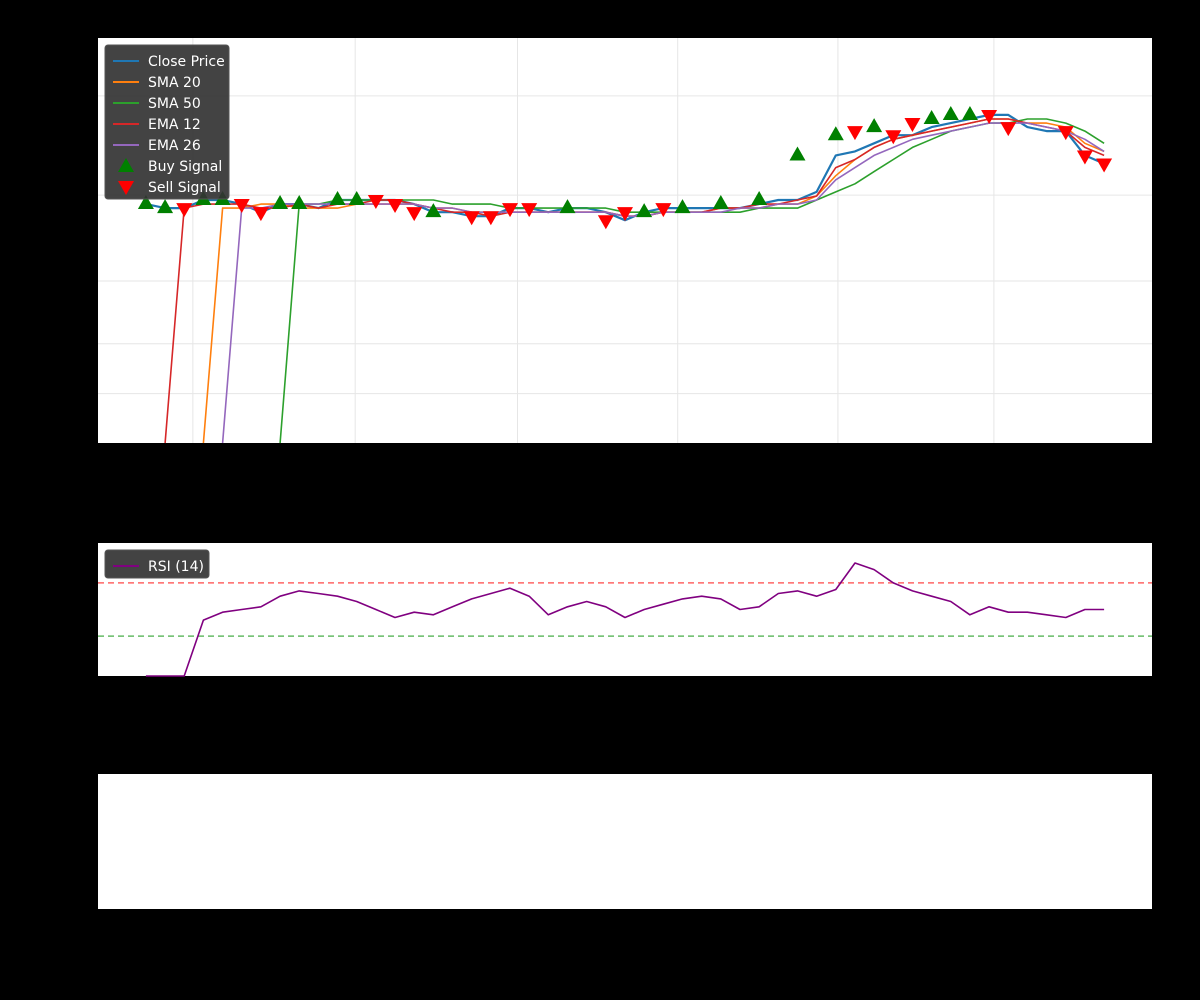 Image resolution: width=1200 pixels, height=1000 pixels. Describe the element at coordinates (174, 104) in the screenshot. I see `legend-label-sma-50: SMA 50` at that location.